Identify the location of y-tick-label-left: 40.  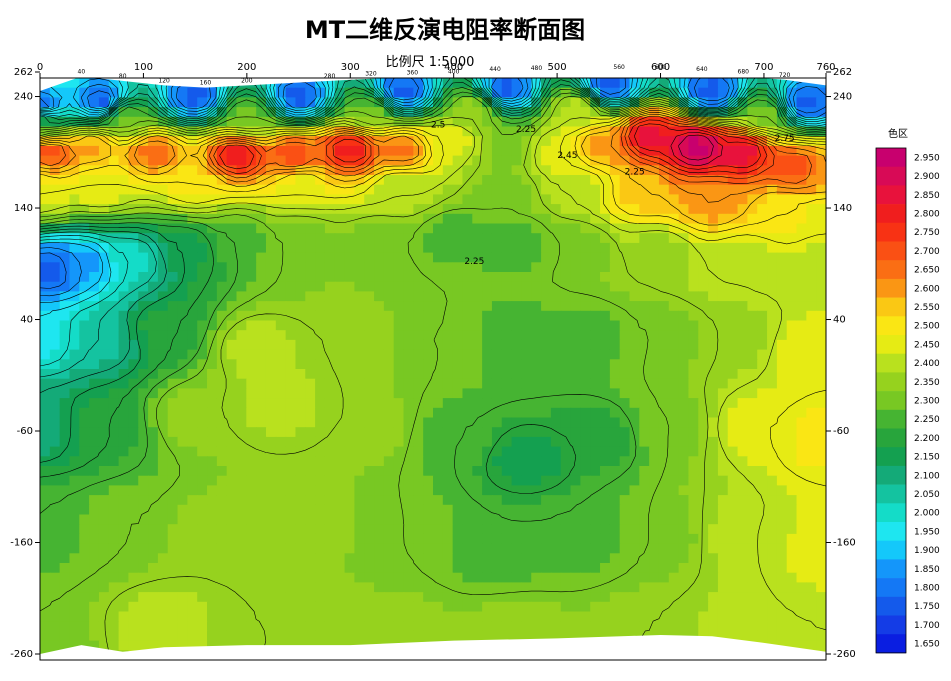
(26, 320).